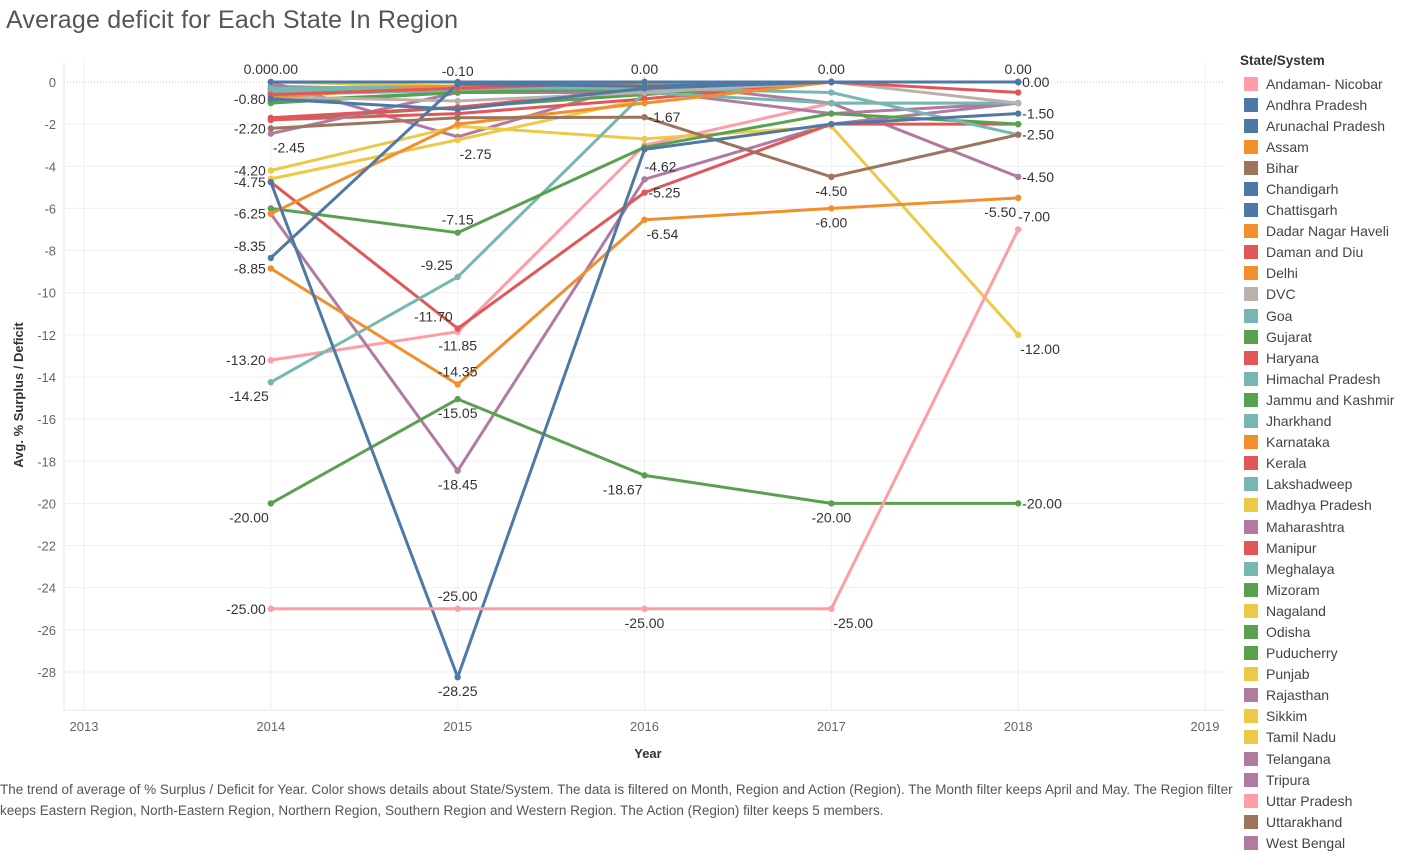 The width and height of the screenshot is (1411, 853). Describe the element at coordinates (1325, 188) in the screenshot. I see `legend-item: Chandigarh` at that location.